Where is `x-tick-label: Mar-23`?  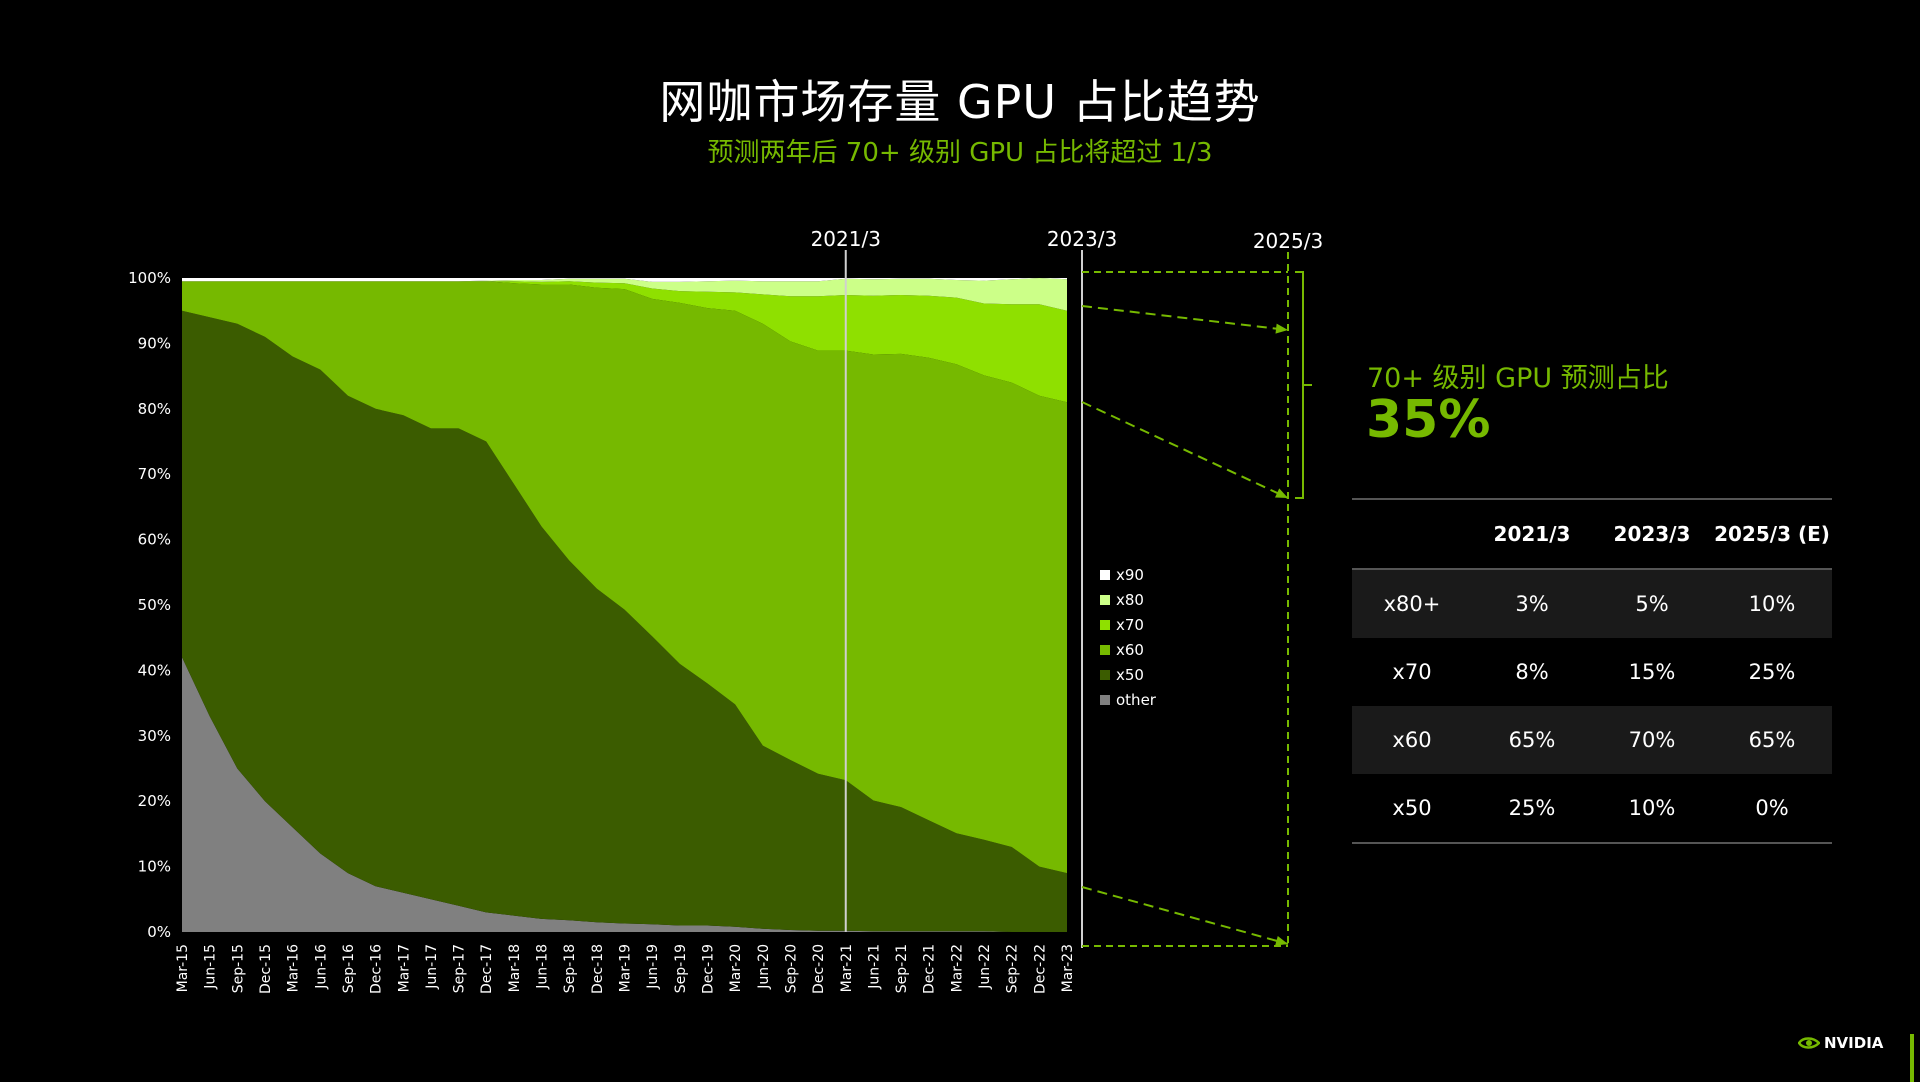 x-tick-label: Mar-23 is located at coordinates (1068, 968).